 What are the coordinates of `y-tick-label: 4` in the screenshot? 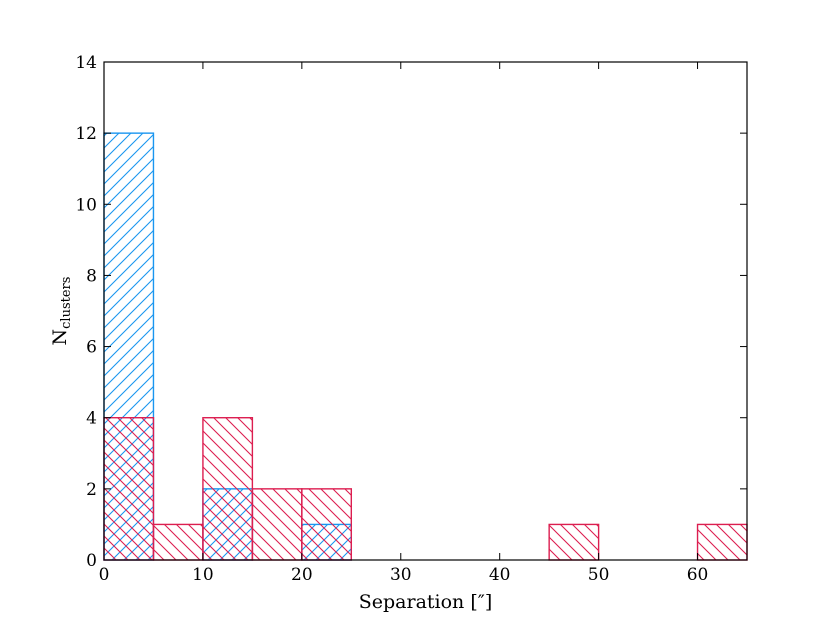 It's located at (91, 419).